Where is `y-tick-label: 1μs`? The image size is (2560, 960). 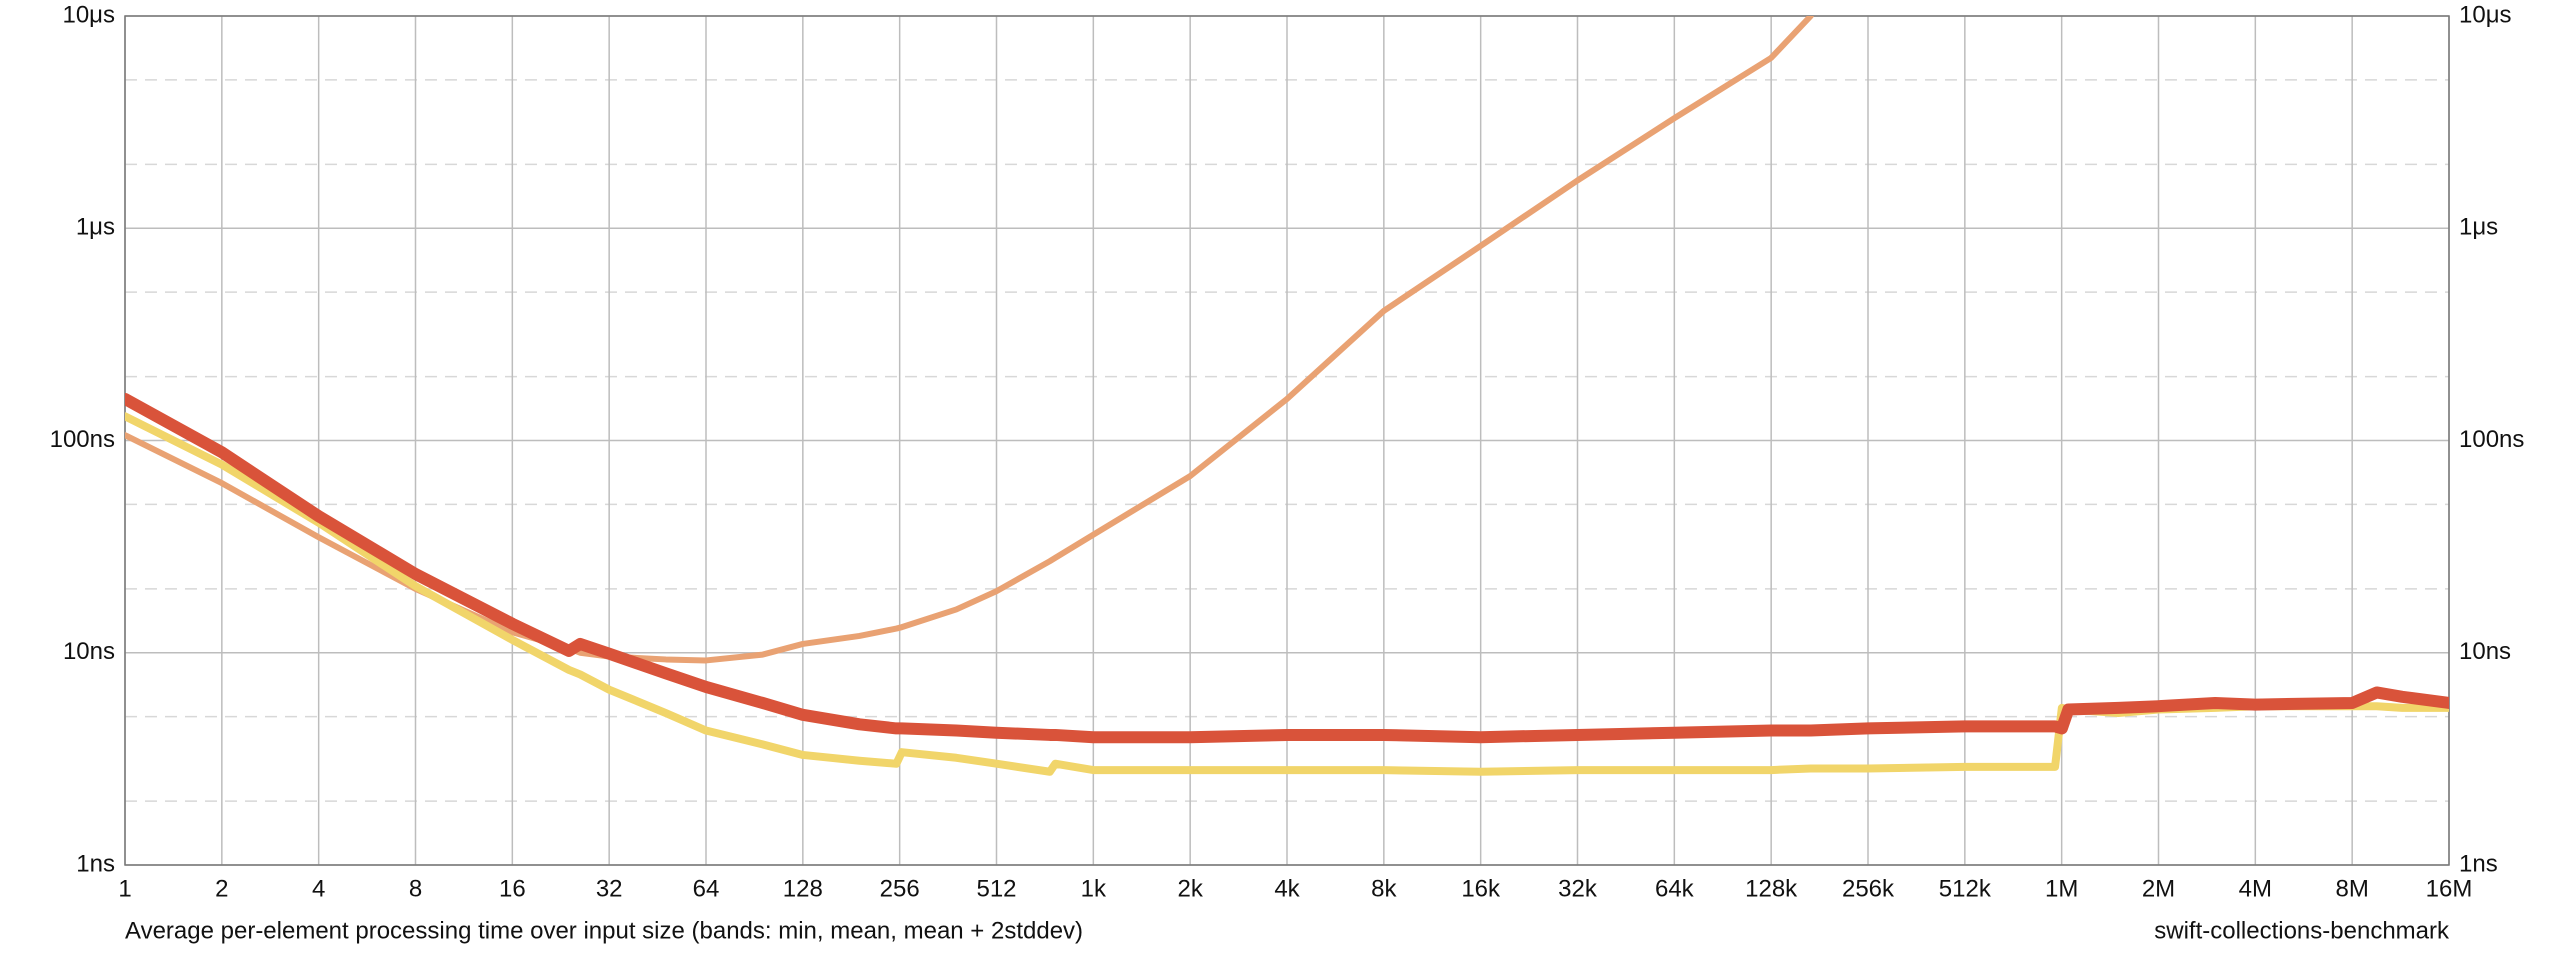 y-tick-label: 1μs is located at coordinates (95, 227).